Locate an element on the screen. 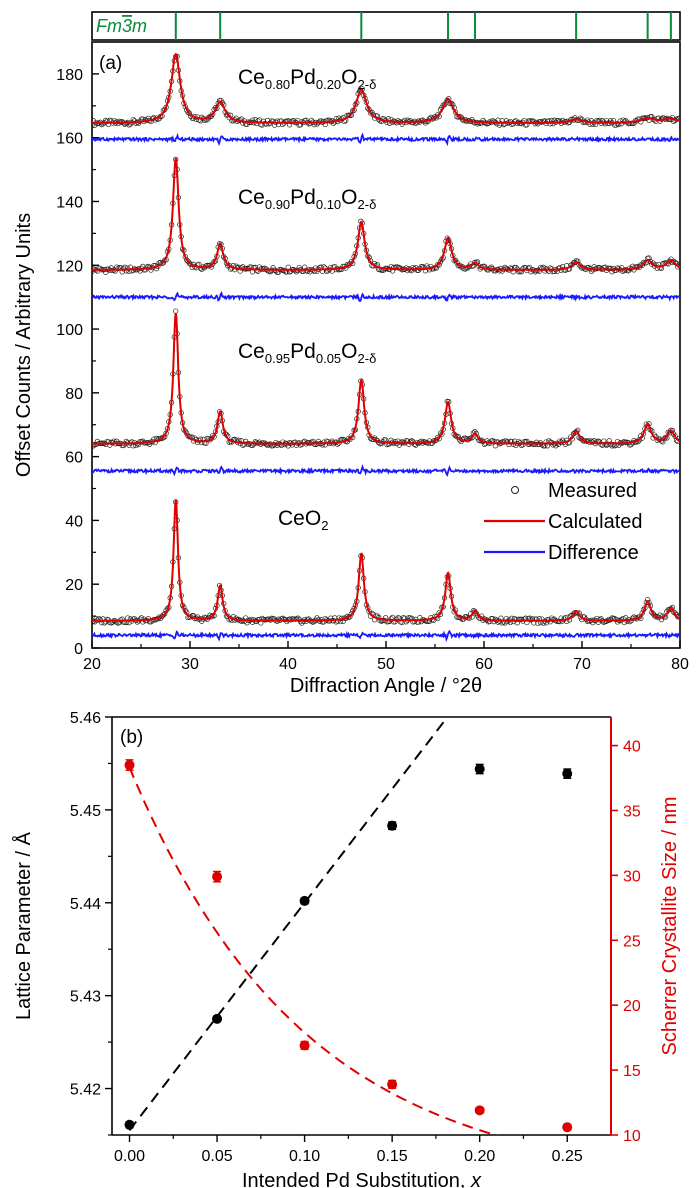  y-tick-label-a: 40 is located at coordinates (74, 521).